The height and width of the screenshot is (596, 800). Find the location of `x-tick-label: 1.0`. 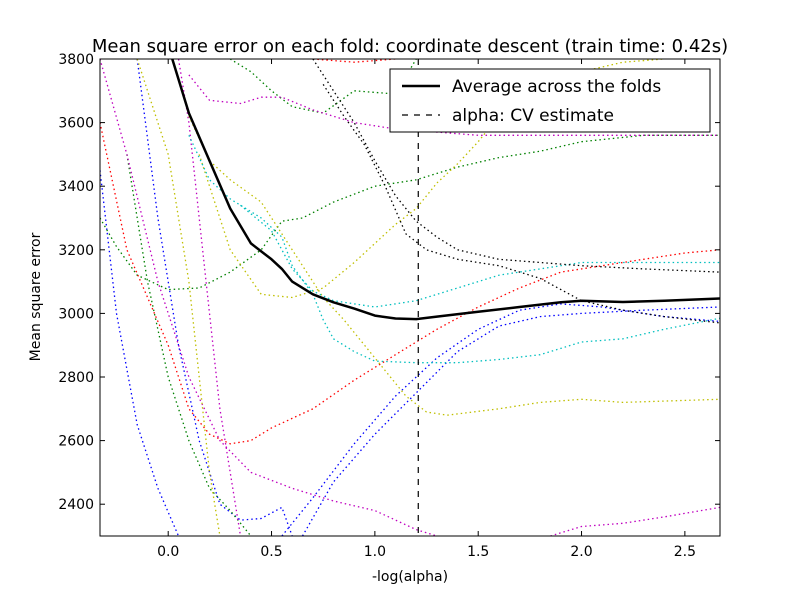

x-tick-label: 1.0 is located at coordinates (375, 552).